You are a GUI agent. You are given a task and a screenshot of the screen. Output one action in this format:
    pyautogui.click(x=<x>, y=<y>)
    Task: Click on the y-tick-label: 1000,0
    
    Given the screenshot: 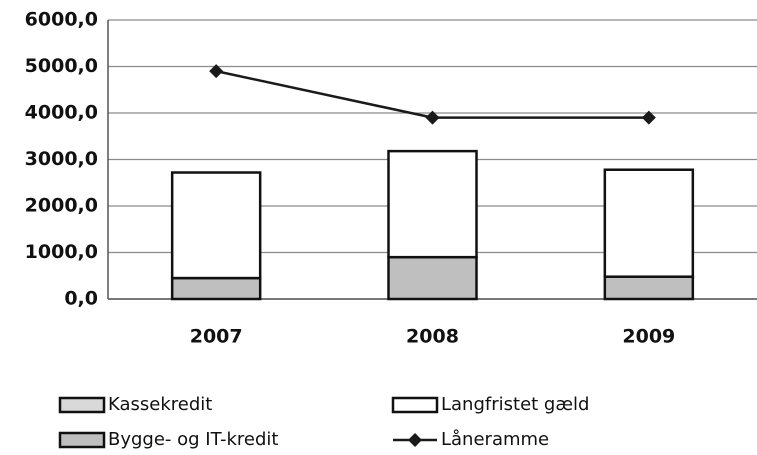 What is the action you would take?
    pyautogui.click(x=61, y=252)
    